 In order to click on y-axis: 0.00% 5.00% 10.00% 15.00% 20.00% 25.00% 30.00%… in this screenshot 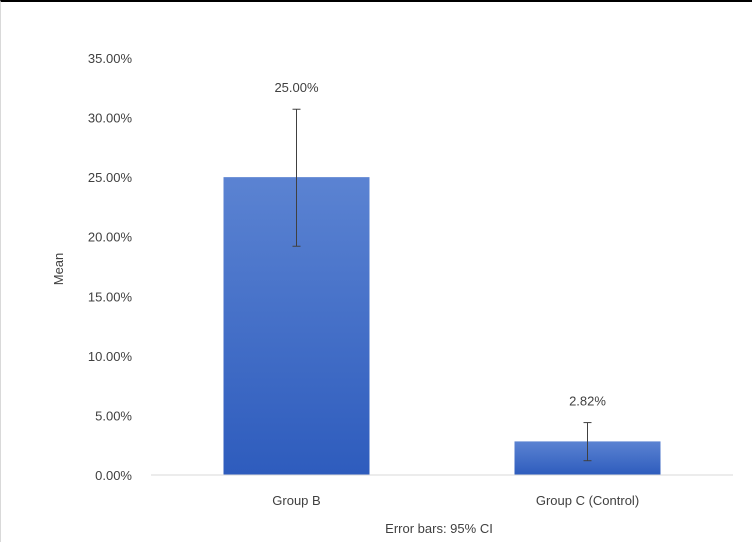, I will do `click(110, 267)`.